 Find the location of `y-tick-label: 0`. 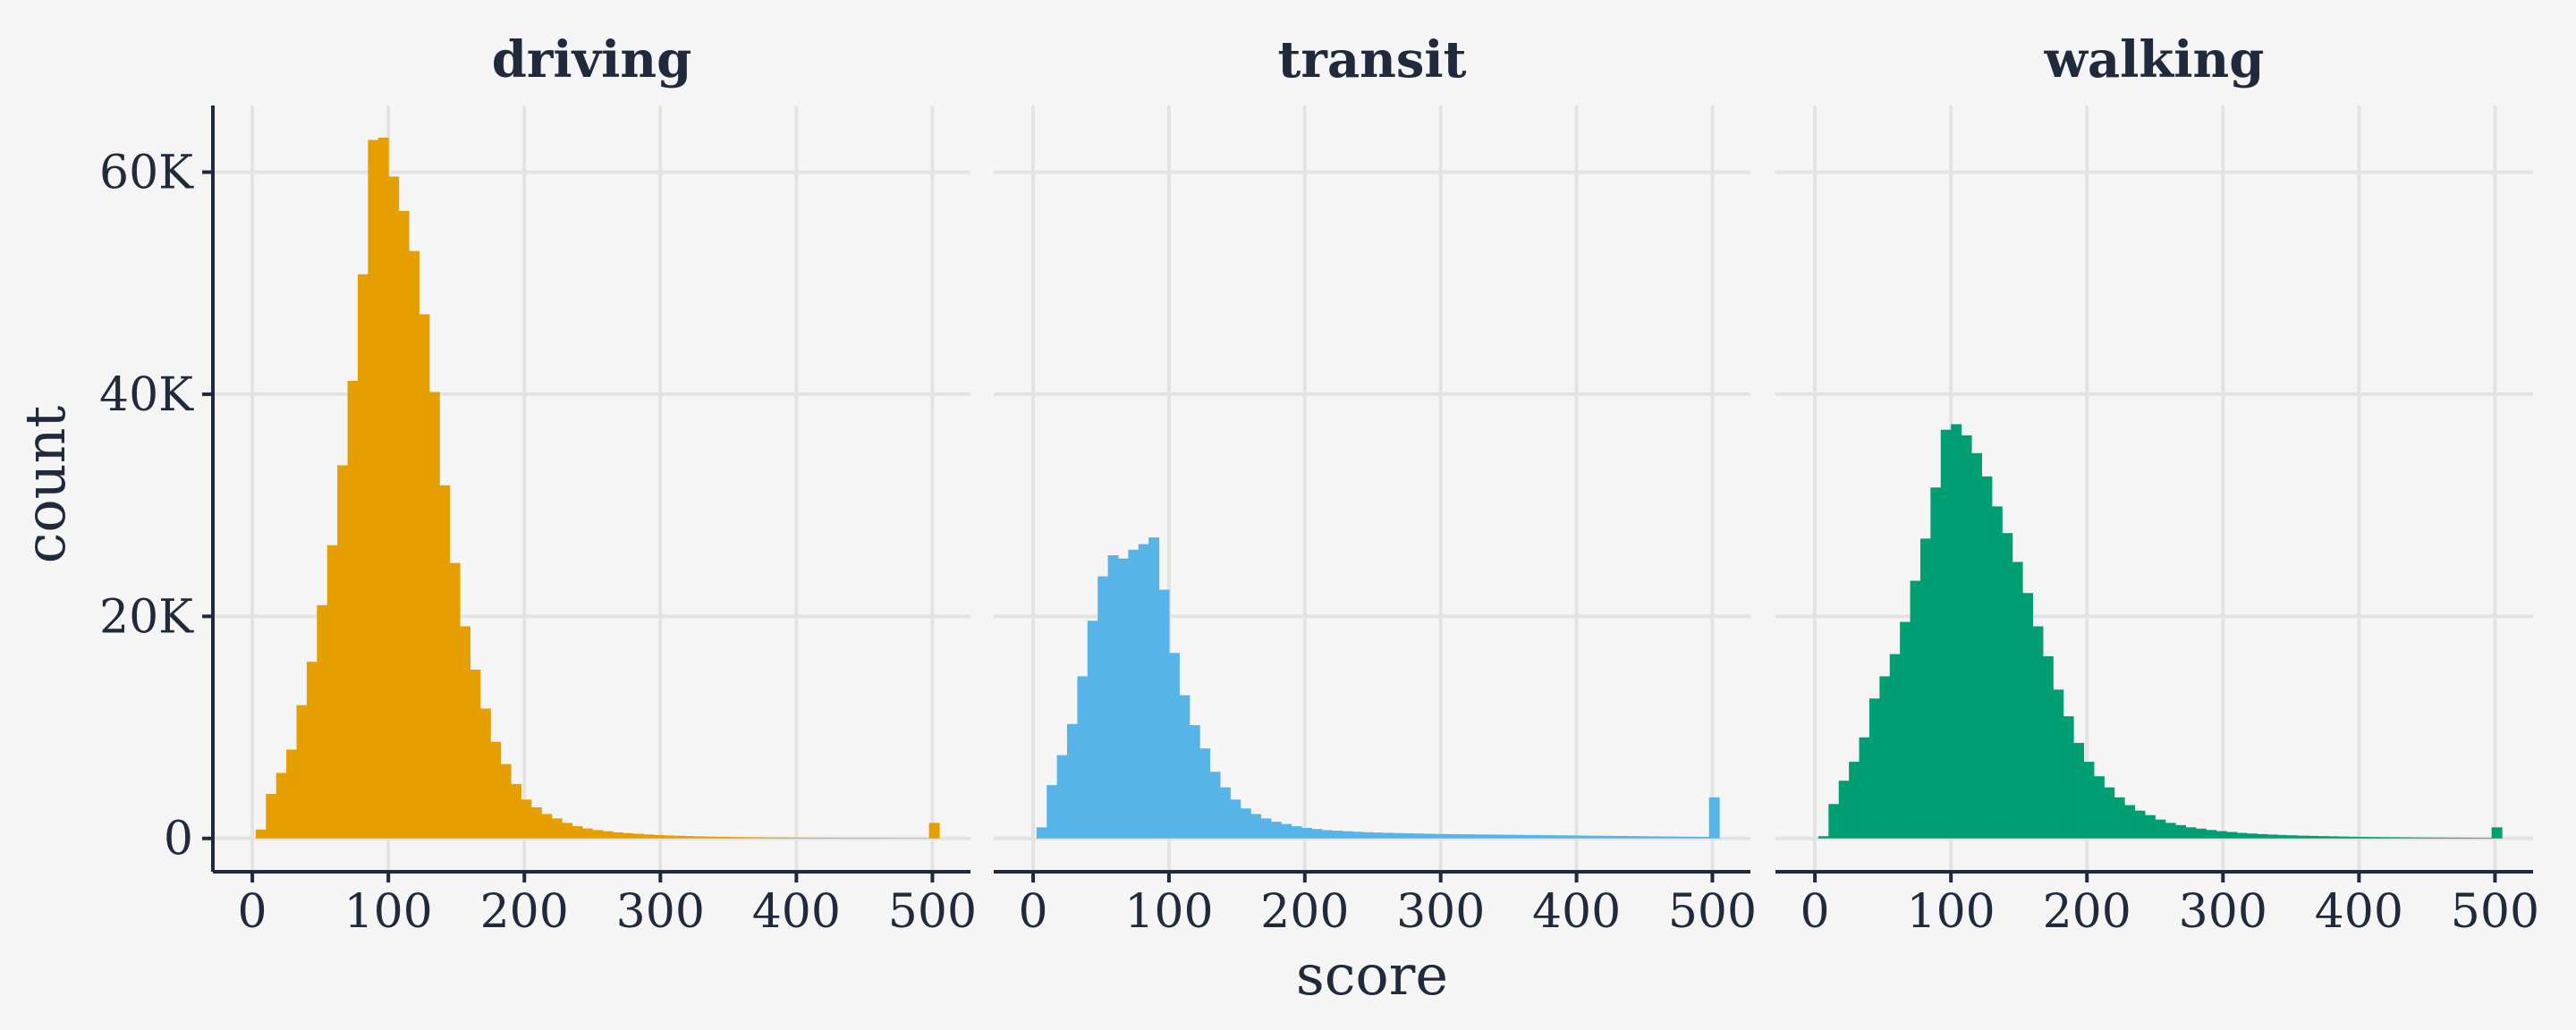

y-tick-label: 0 is located at coordinates (178, 839).